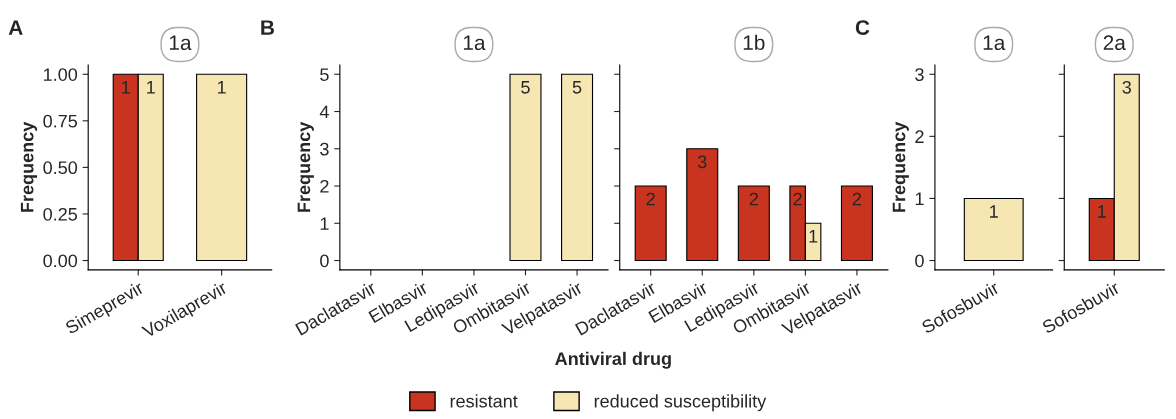 Image resolution: width=1176 pixels, height=419 pixels. Describe the element at coordinates (862, 27) in the screenshot. I see `text: C` at that location.